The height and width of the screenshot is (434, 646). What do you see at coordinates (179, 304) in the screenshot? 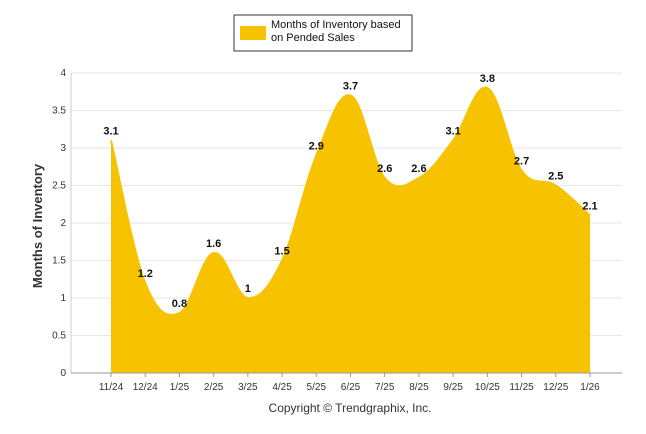
I see `data-label: 0.8` at bounding box center [179, 304].